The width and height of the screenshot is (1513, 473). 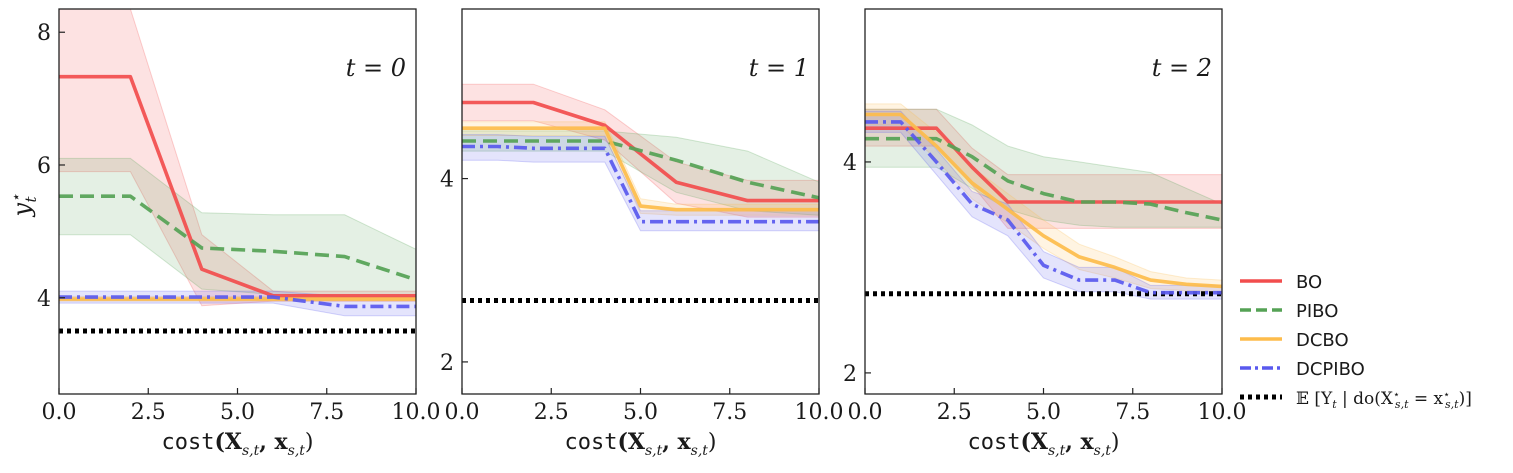 What do you see at coordinates (1465, 399) in the screenshot?
I see `legend-label-part: )]` at bounding box center [1465, 399].